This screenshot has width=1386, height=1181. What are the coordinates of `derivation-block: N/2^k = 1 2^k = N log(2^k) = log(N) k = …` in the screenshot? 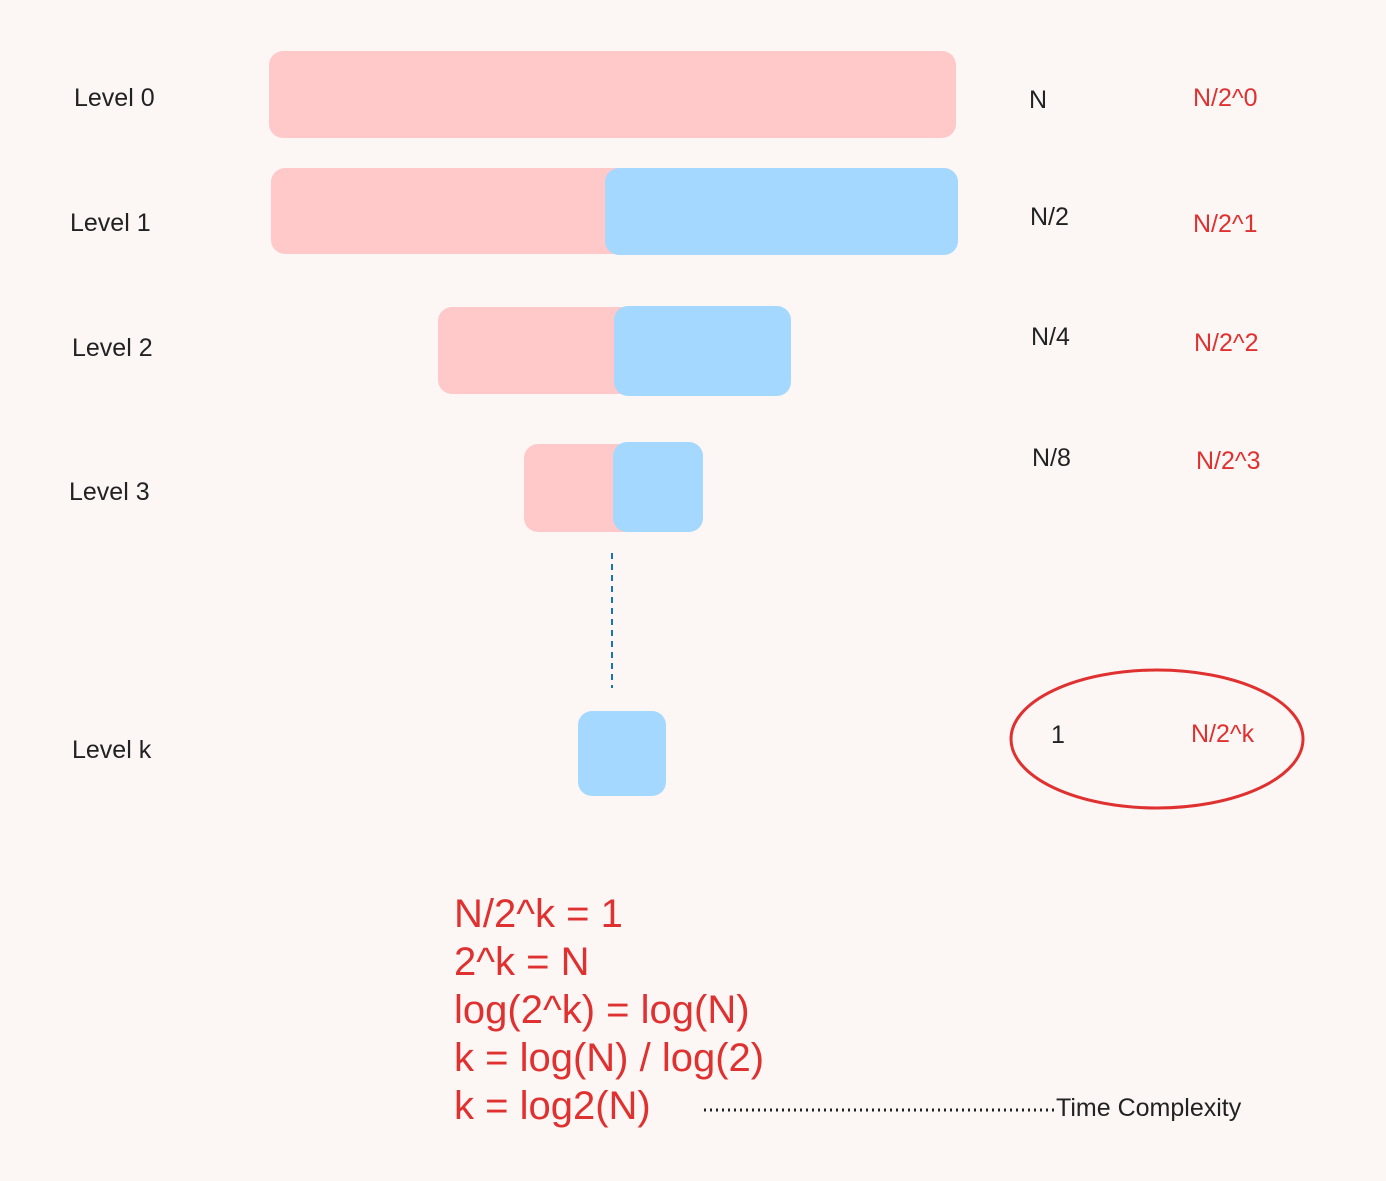 It's located at (609, 1010).